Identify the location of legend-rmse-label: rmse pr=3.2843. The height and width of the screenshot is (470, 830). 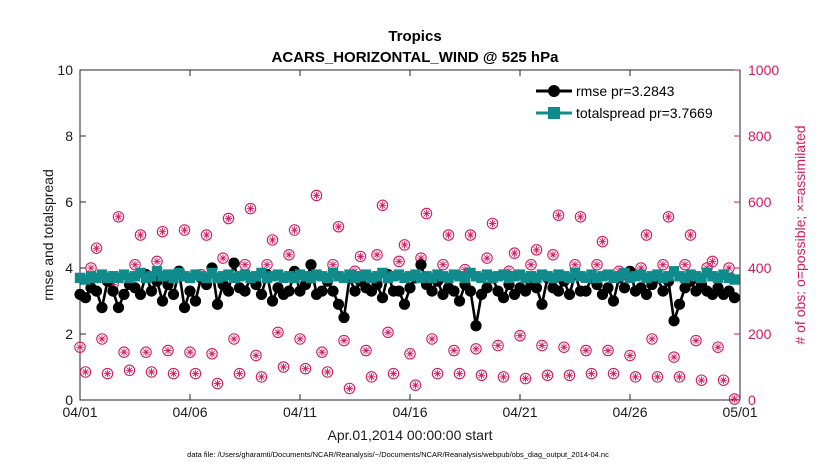
(625, 91).